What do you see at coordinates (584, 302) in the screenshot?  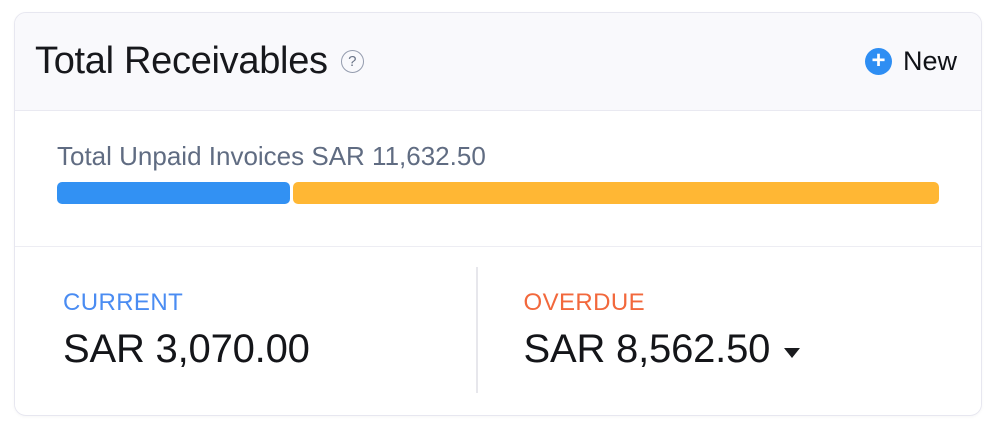 I see `overdue-label: OVERDUE` at bounding box center [584, 302].